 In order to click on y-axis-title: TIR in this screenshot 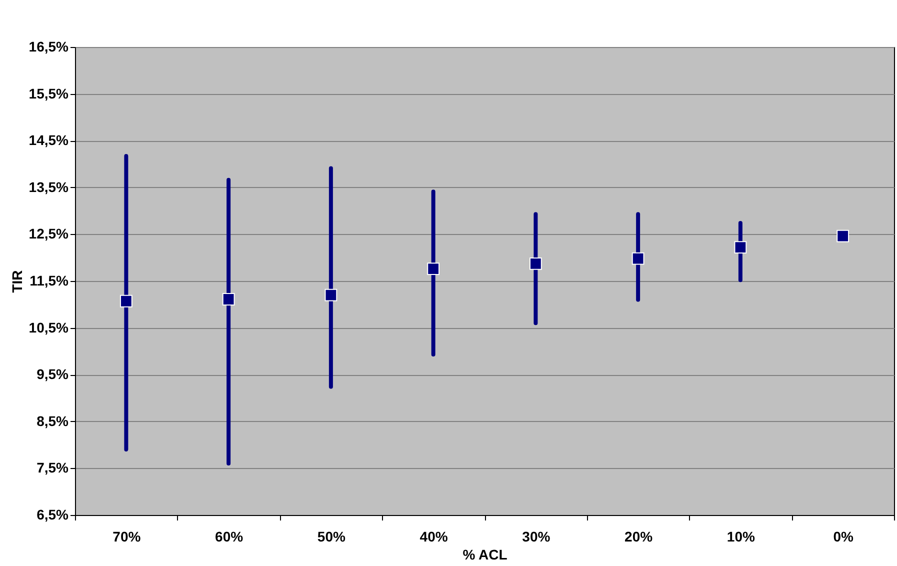, I will do `click(16, 281)`.